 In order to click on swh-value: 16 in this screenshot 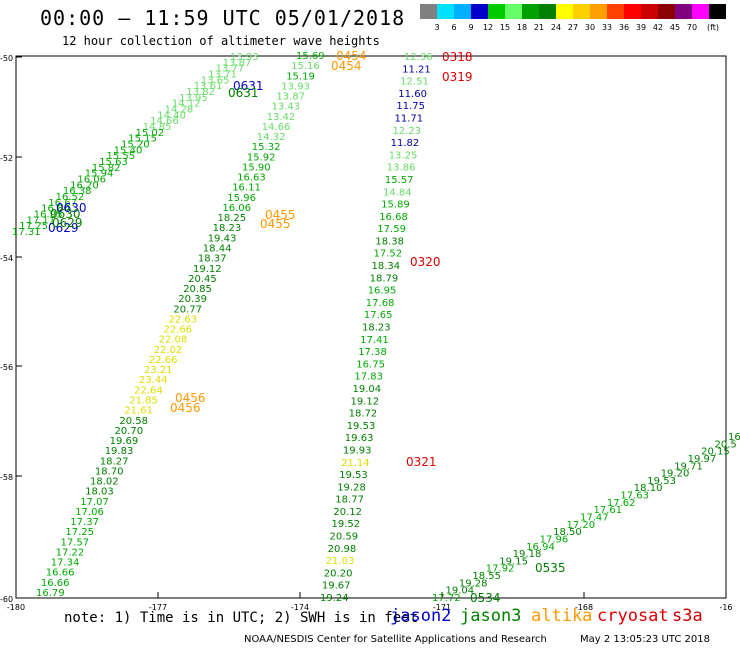, I will do `click(734, 437)`.